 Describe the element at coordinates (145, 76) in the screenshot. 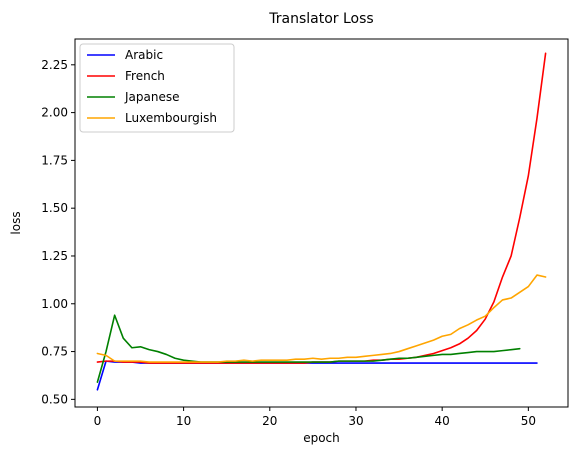

I see `legend-label-french: French` at that location.